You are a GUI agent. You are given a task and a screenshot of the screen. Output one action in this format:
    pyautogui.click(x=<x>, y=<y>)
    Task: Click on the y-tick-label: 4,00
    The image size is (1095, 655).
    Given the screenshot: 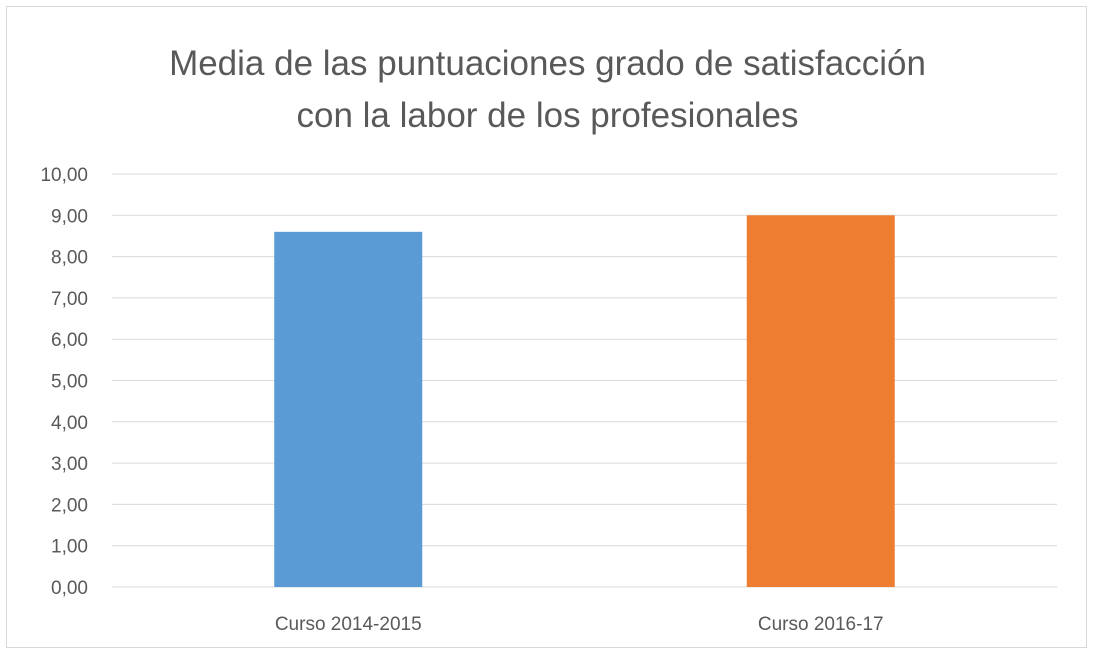 What is the action you would take?
    pyautogui.click(x=69, y=423)
    